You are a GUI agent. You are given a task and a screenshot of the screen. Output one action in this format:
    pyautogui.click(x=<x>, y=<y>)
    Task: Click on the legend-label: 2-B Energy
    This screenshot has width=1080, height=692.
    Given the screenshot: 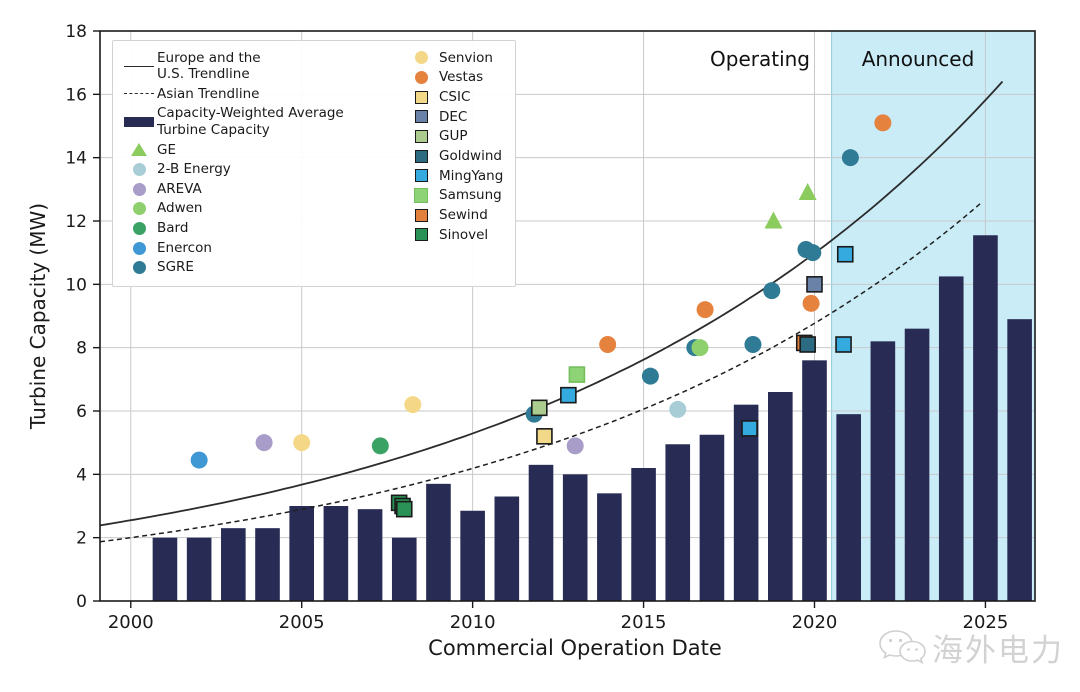 What is the action you would take?
    pyautogui.click(x=194, y=169)
    